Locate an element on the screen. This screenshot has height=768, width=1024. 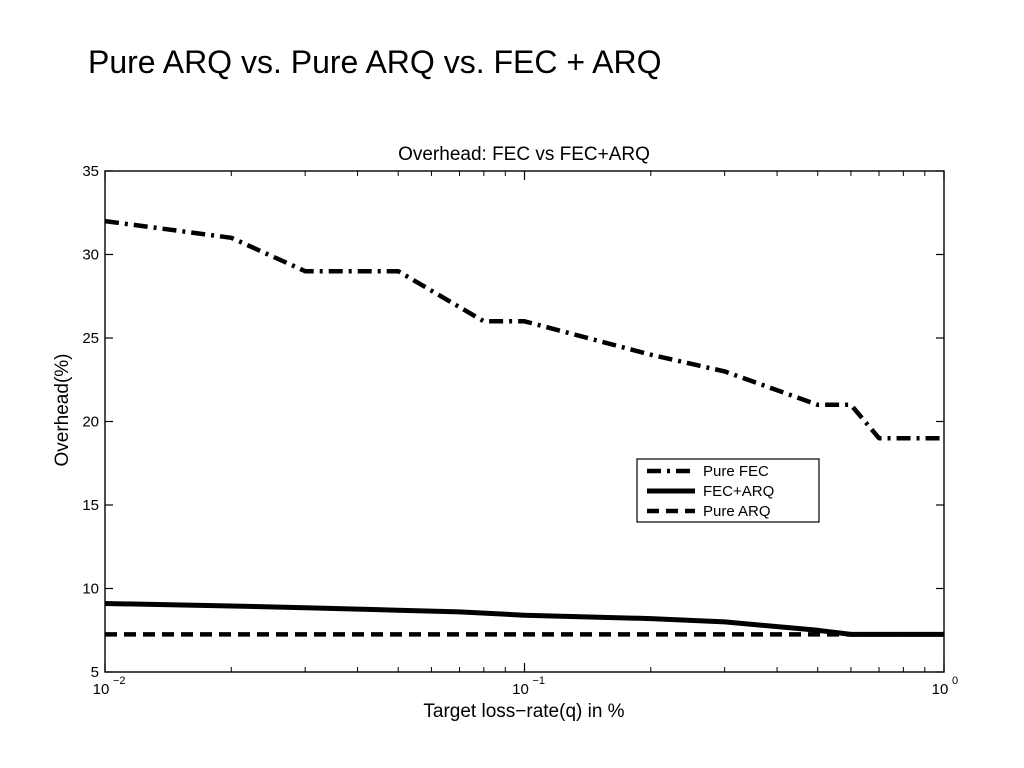
y-tick-label: 15 is located at coordinates (90, 505).